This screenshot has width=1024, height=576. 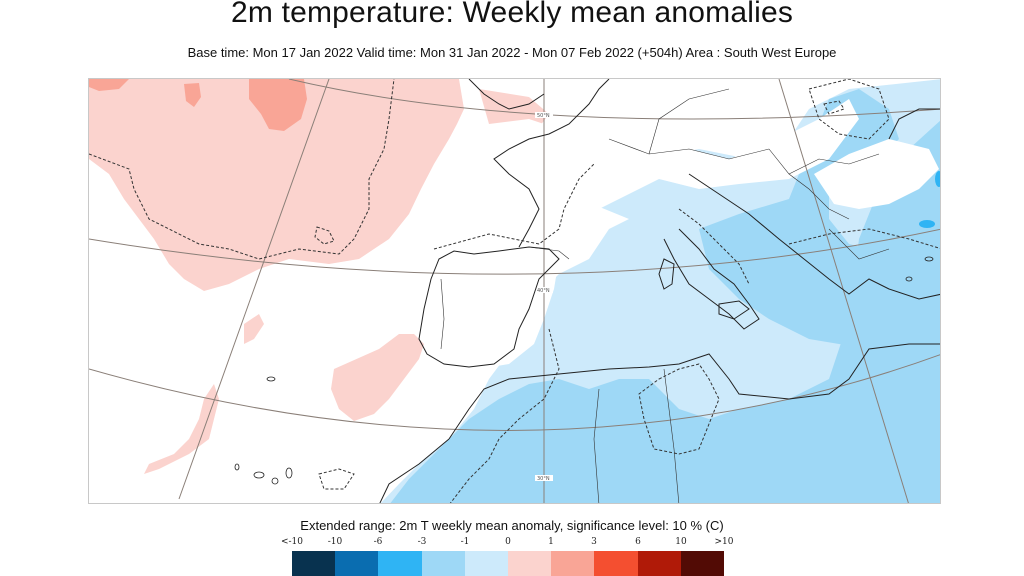 I want to click on legend-tick: -10, so click(x=335, y=542).